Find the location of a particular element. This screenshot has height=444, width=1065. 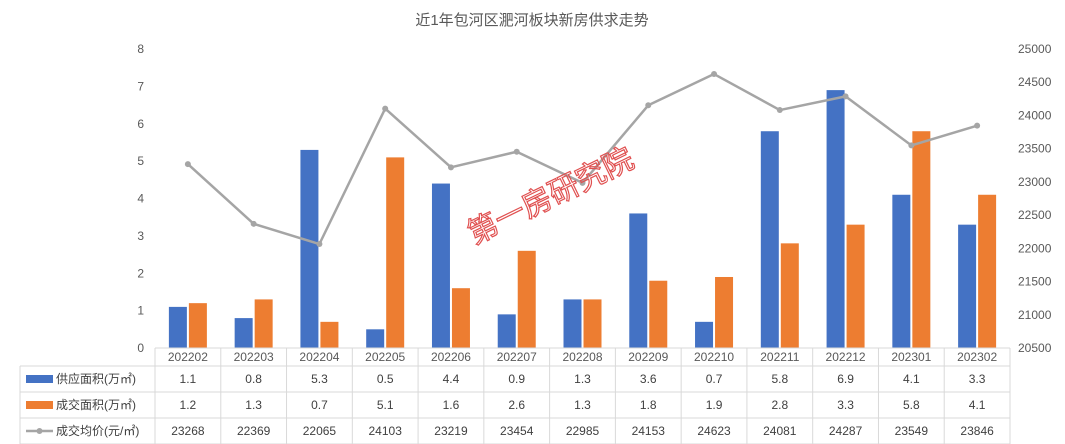

category-label: 202301 is located at coordinates (911, 357).